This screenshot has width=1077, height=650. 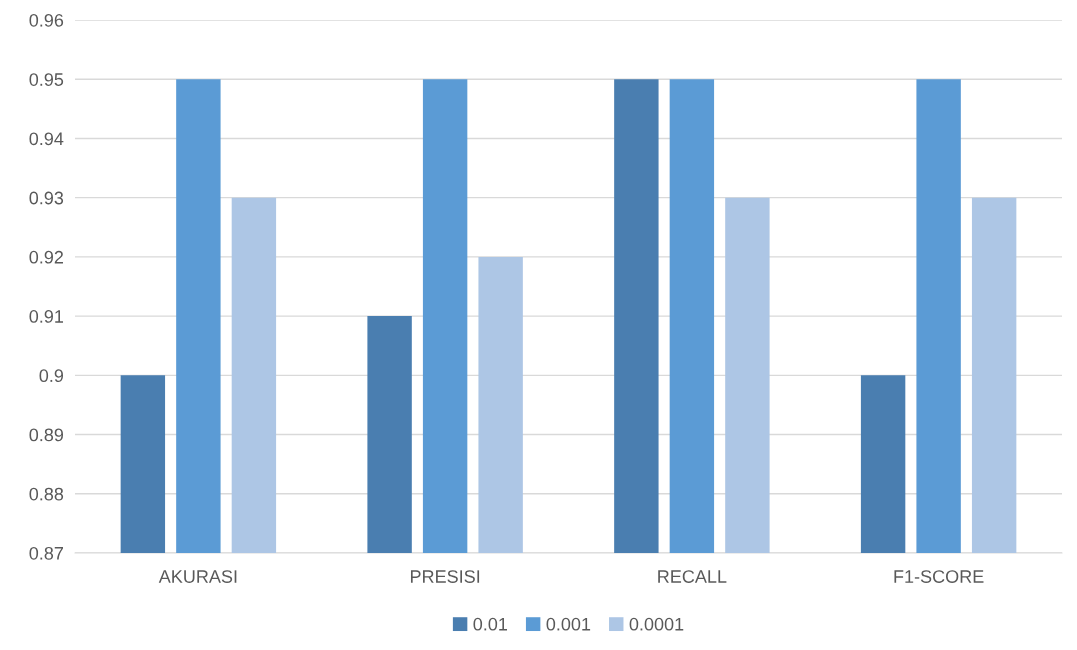 What do you see at coordinates (568, 624) in the screenshot?
I see `legend-label: 0.001` at bounding box center [568, 624].